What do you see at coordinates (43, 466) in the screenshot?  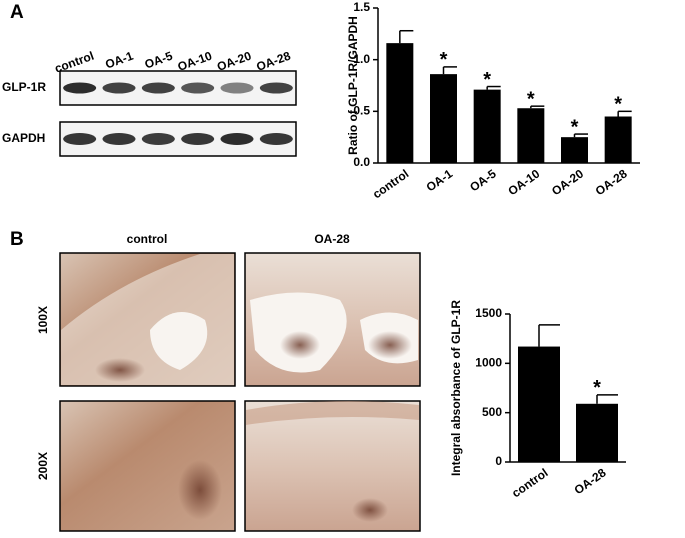 I see `row-label: 200X` at bounding box center [43, 466].